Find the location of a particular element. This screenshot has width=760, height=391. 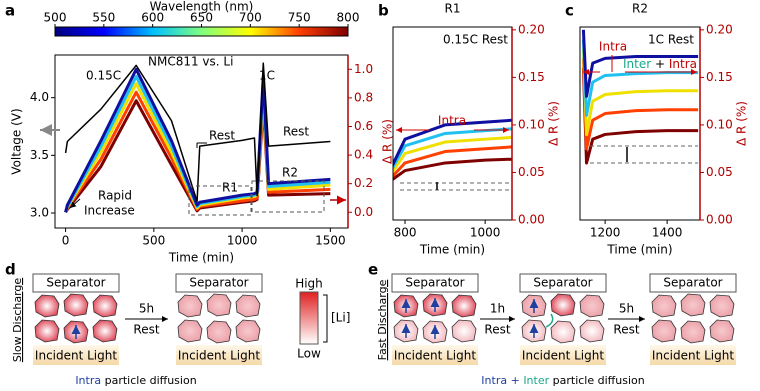

y2-tick-label: 0.20 is located at coordinates (719, 29).